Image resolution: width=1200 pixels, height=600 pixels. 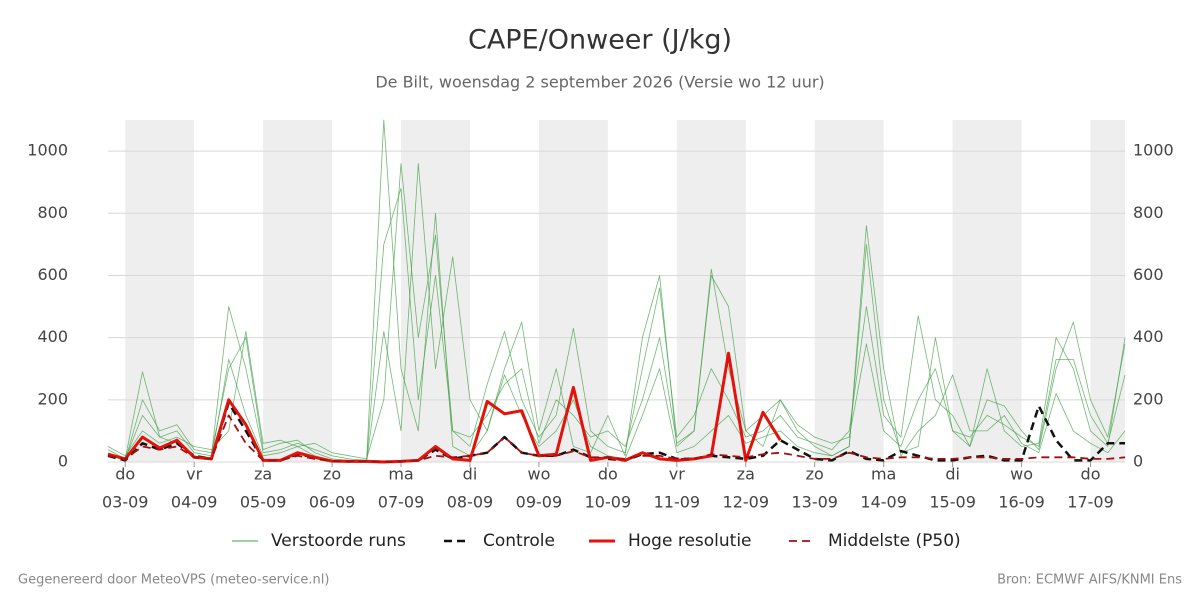 I want to click on x-tick-date: 14-09, so click(x=883, y=502).